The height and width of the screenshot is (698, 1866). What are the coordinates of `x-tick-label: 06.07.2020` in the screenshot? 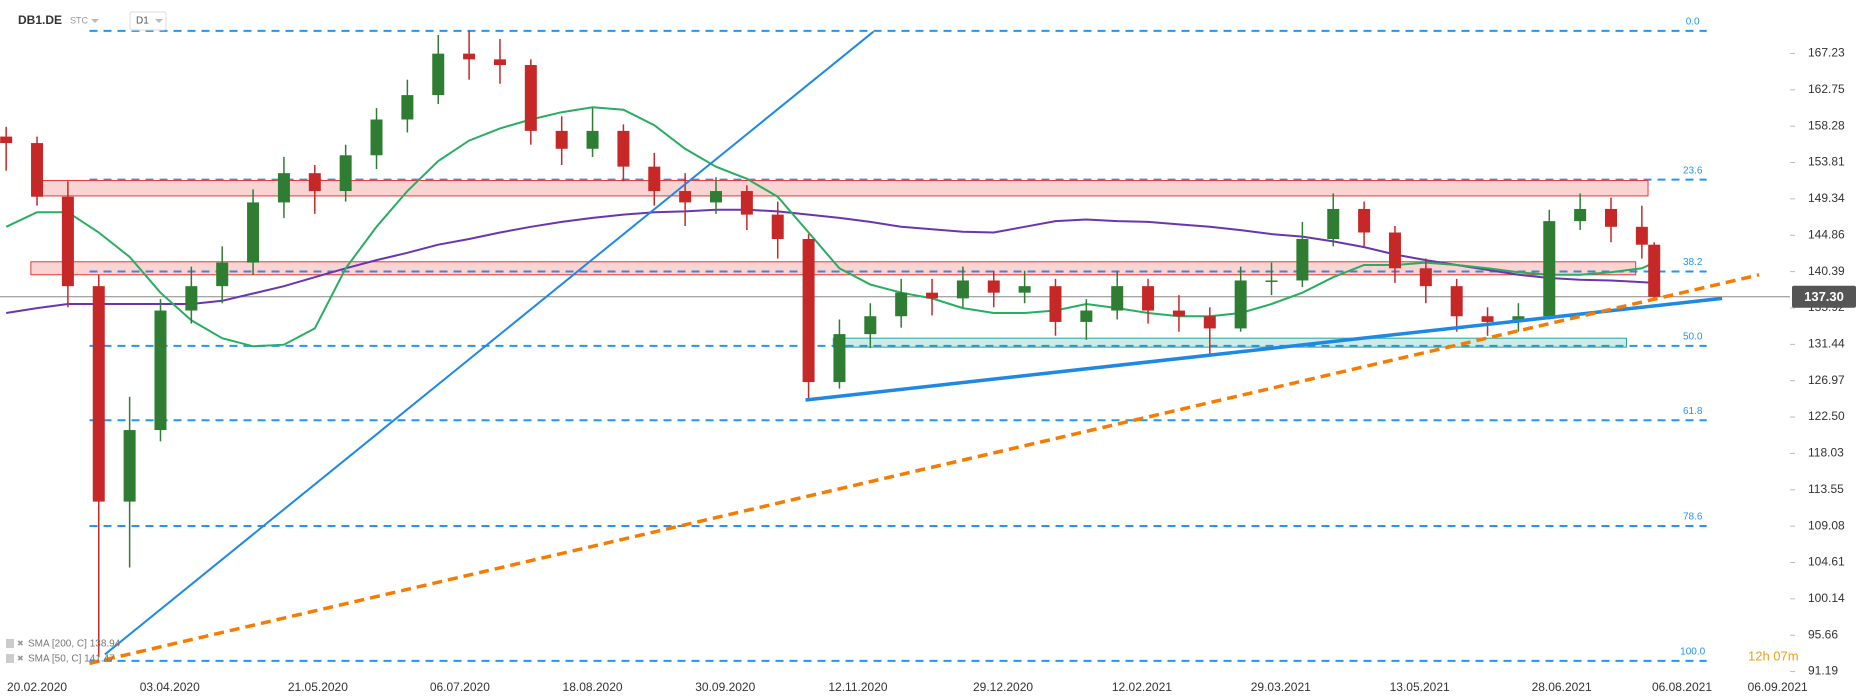 It's located at (460, 687).